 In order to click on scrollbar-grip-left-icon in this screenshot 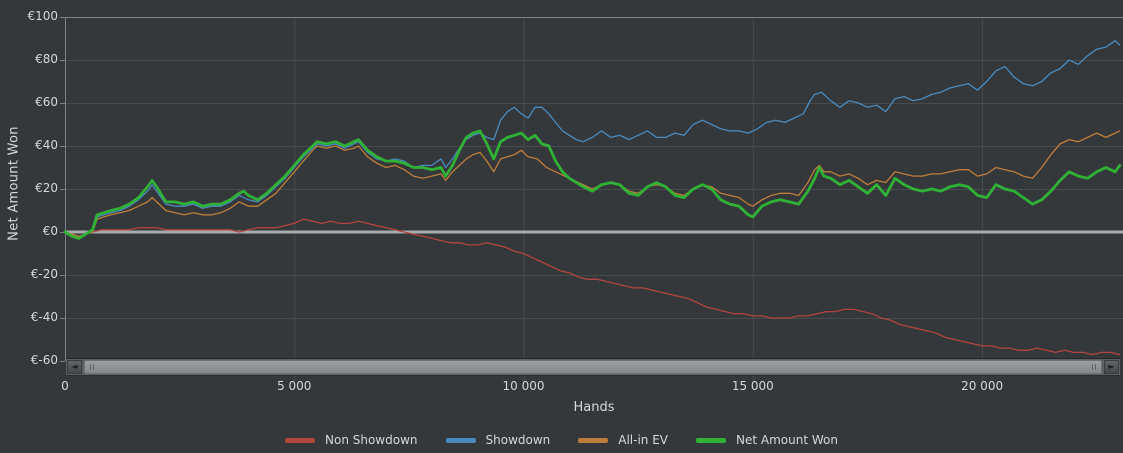, I will do `click(92, 367)`.